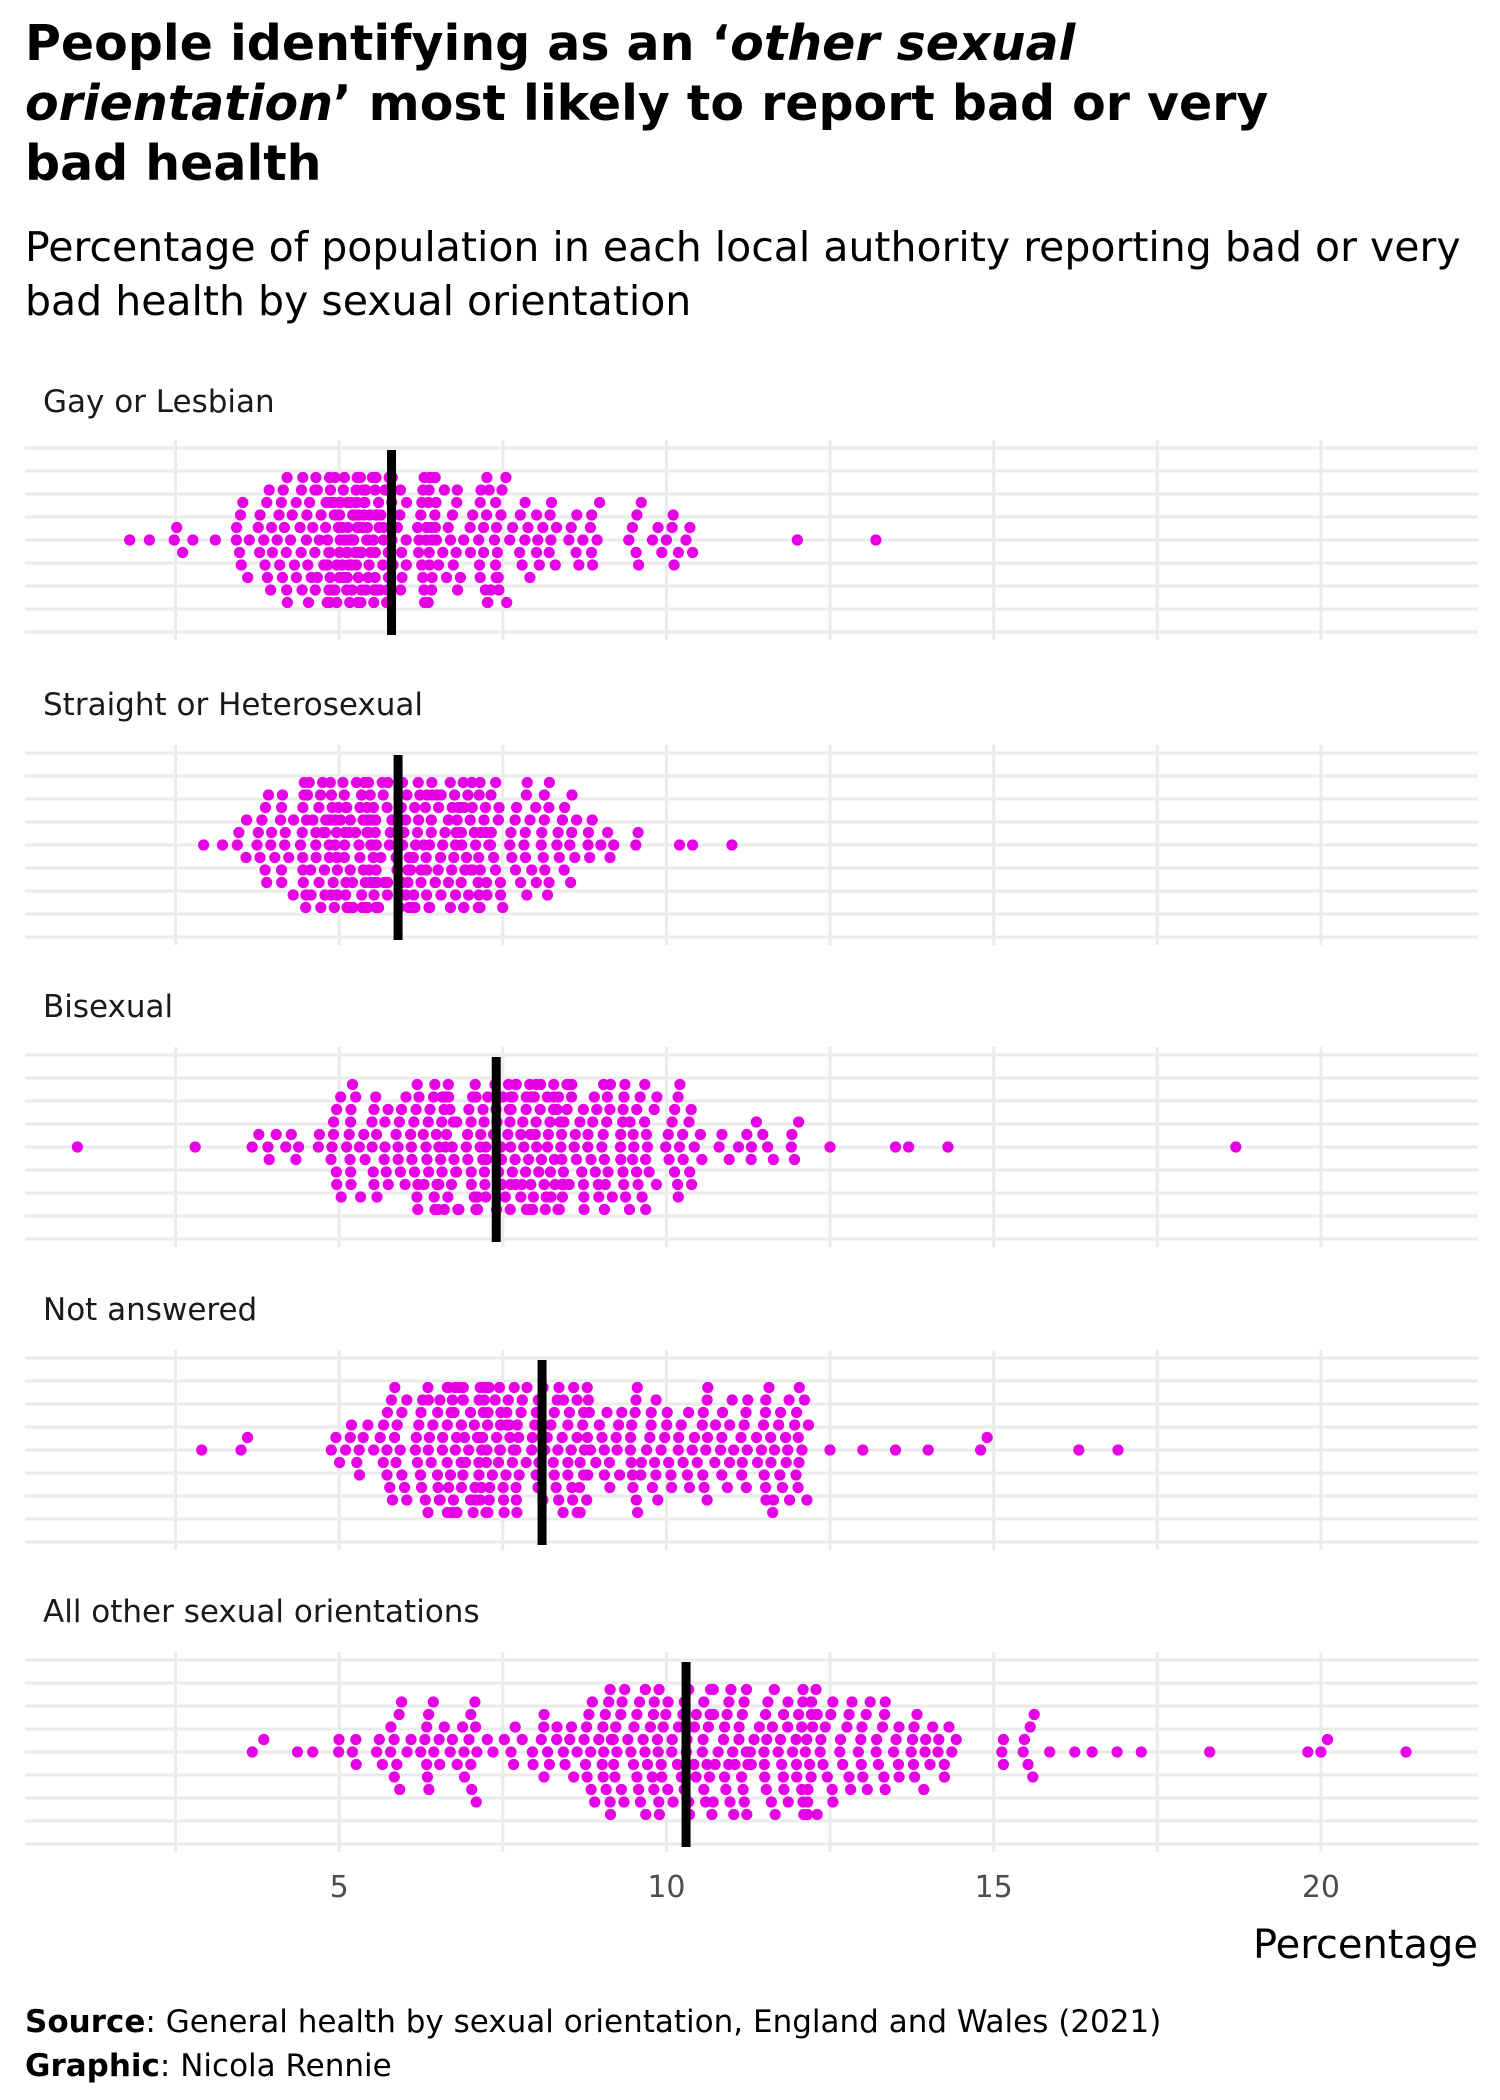  I want to click on facet-all-other-sexual-orientations: All other sexual orientations, so click(751, 1723).